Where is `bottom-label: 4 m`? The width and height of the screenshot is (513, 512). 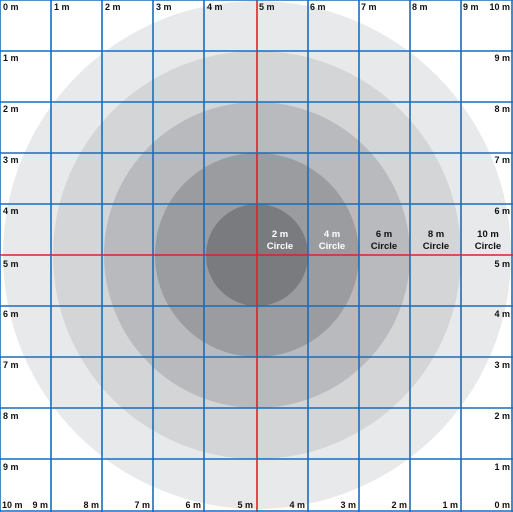 bottom-label: 4 m is located at coordinates (297, 505).